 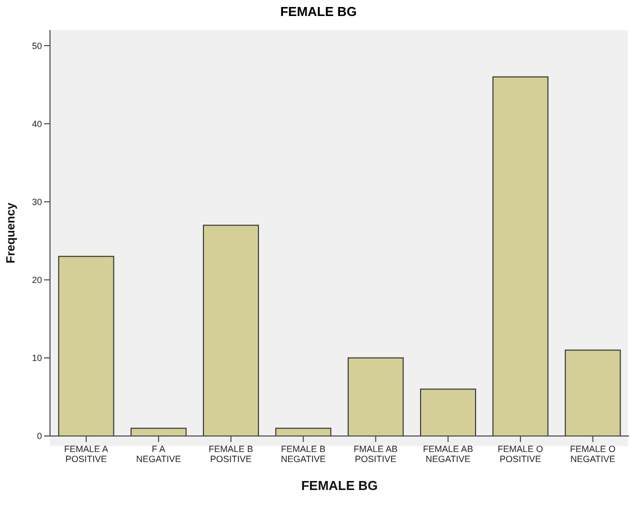 What do you see at coordinates (37, 45) in the screenshot?
I see `y-tick-label: 50` at bounding box center [37, 45].